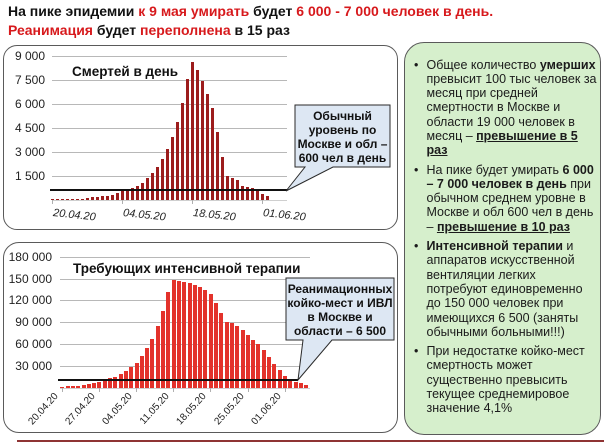 Image resolution: width=604 pixels, height=442 pixels. What do you see at coordinates (483, 64) in the screenshot?
I see `text-segment: Общее количество` at bounding box center [483, 64].